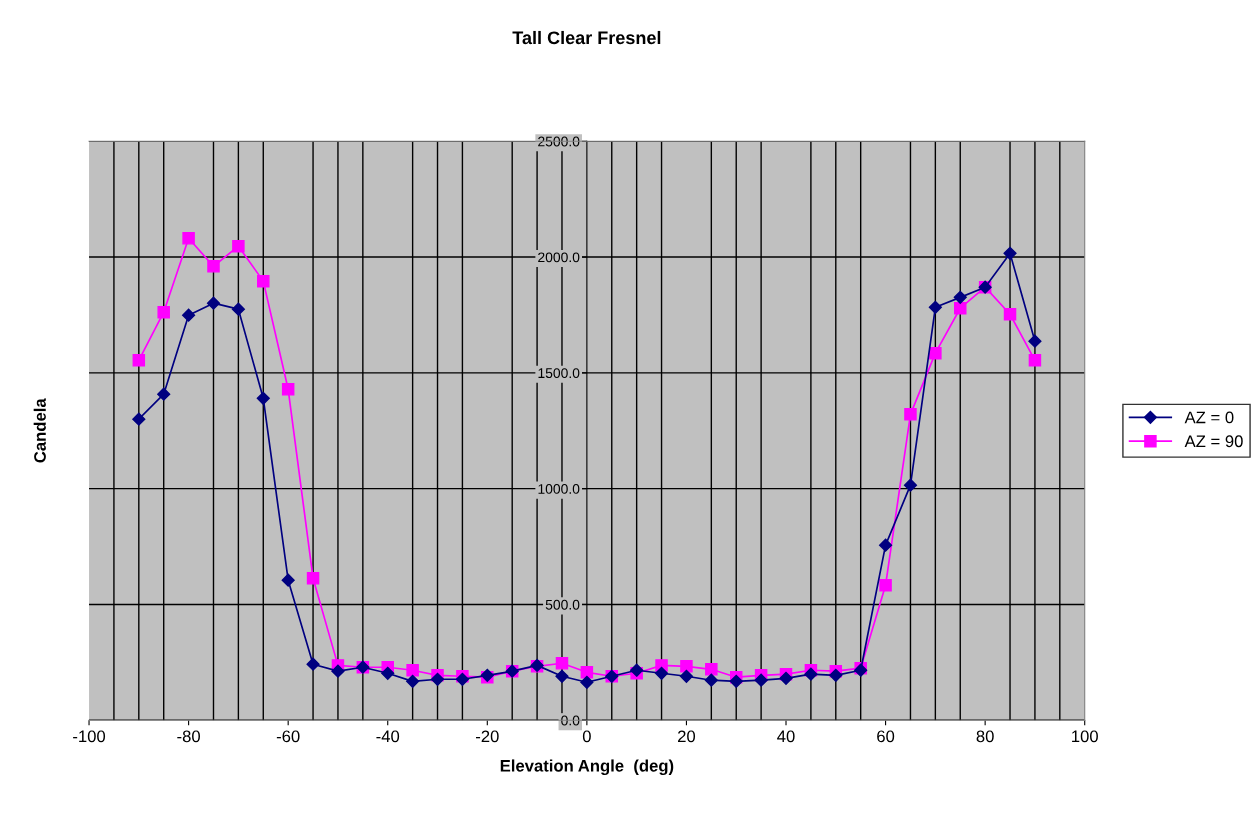 The height and width of the screenshot is (826, 1254). Describe the element at coordinates (985, 736) in the screenshot. I see `x-tick-label: 80` at that location.